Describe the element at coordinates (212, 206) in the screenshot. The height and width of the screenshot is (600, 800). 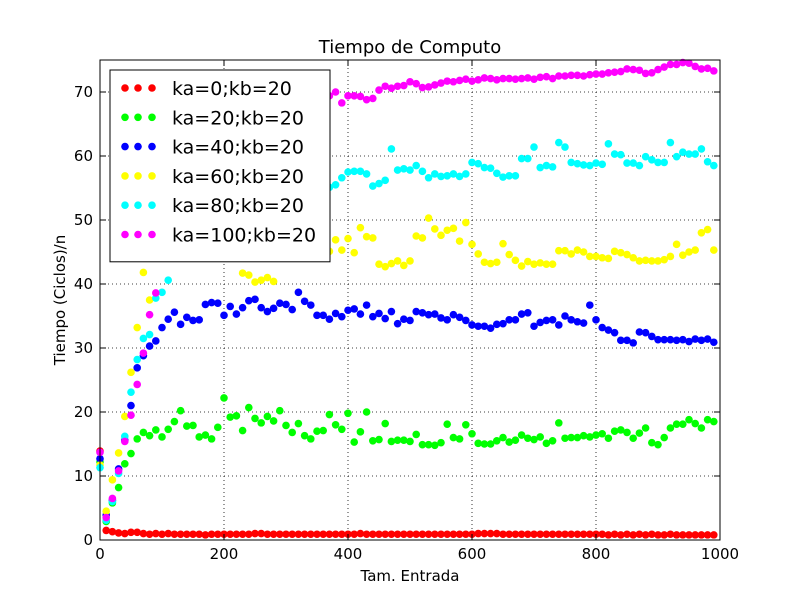
I see `legend-item: ka=80;kb=20` at that location.